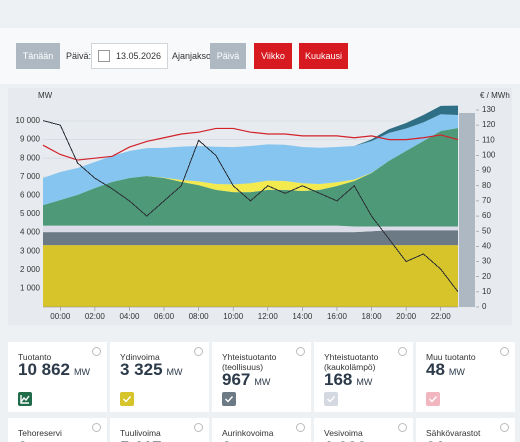  Describe the element at coordinates (486, 276) in the screenshot. I see `y2-tick-label: 20` at that location.